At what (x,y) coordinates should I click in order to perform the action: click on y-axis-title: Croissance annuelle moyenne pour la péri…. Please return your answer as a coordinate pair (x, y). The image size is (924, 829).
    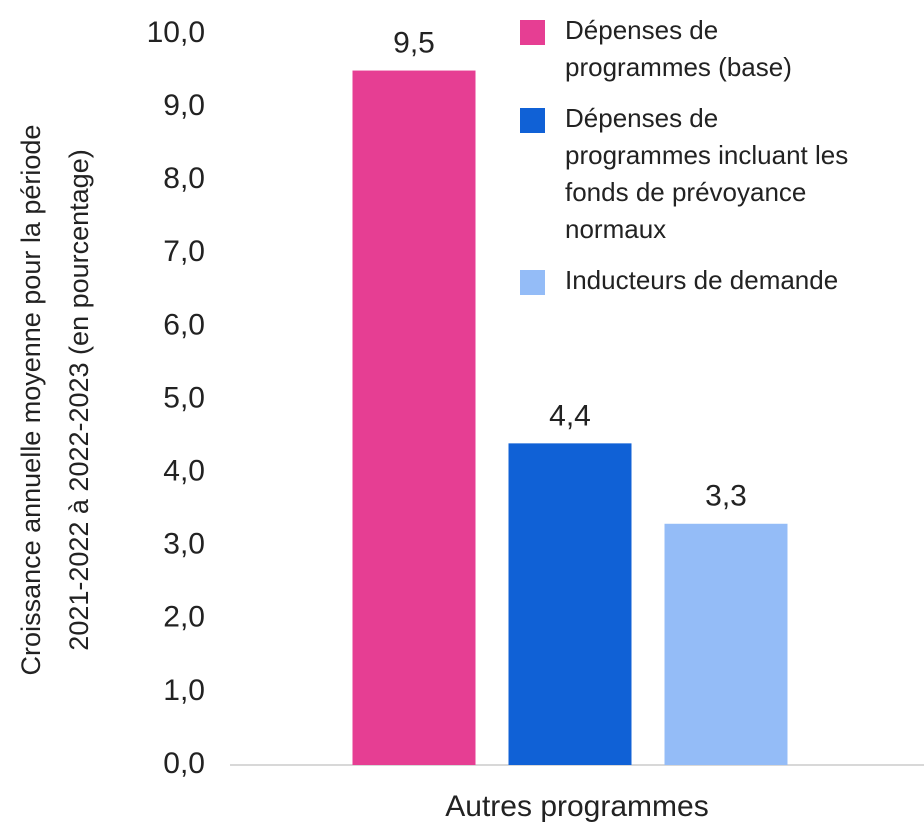
    Looking at the image, I should click on (55, 400).